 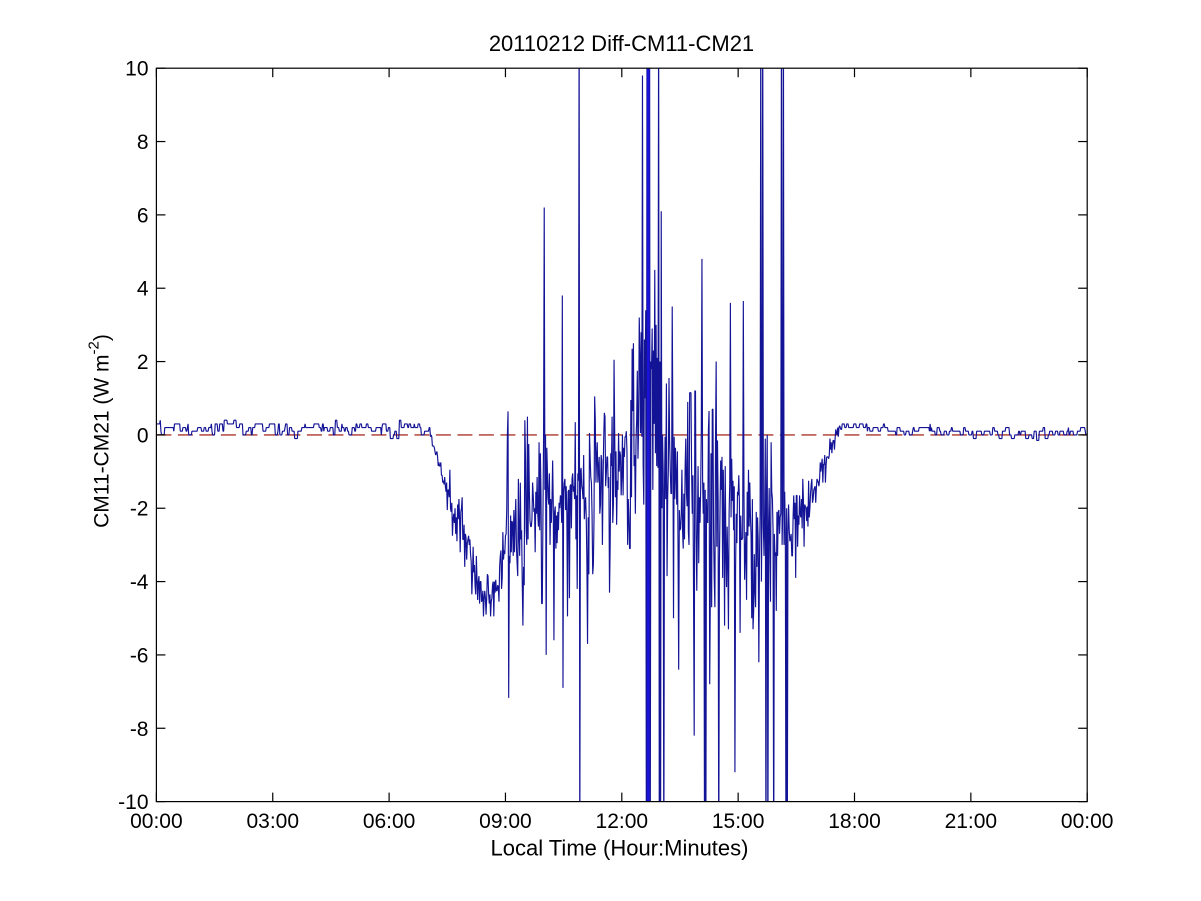 What do you see at coordinates (389, 821) in the screenshot?
I see `svg-text: 06:00` at bounding box center [389, 821].